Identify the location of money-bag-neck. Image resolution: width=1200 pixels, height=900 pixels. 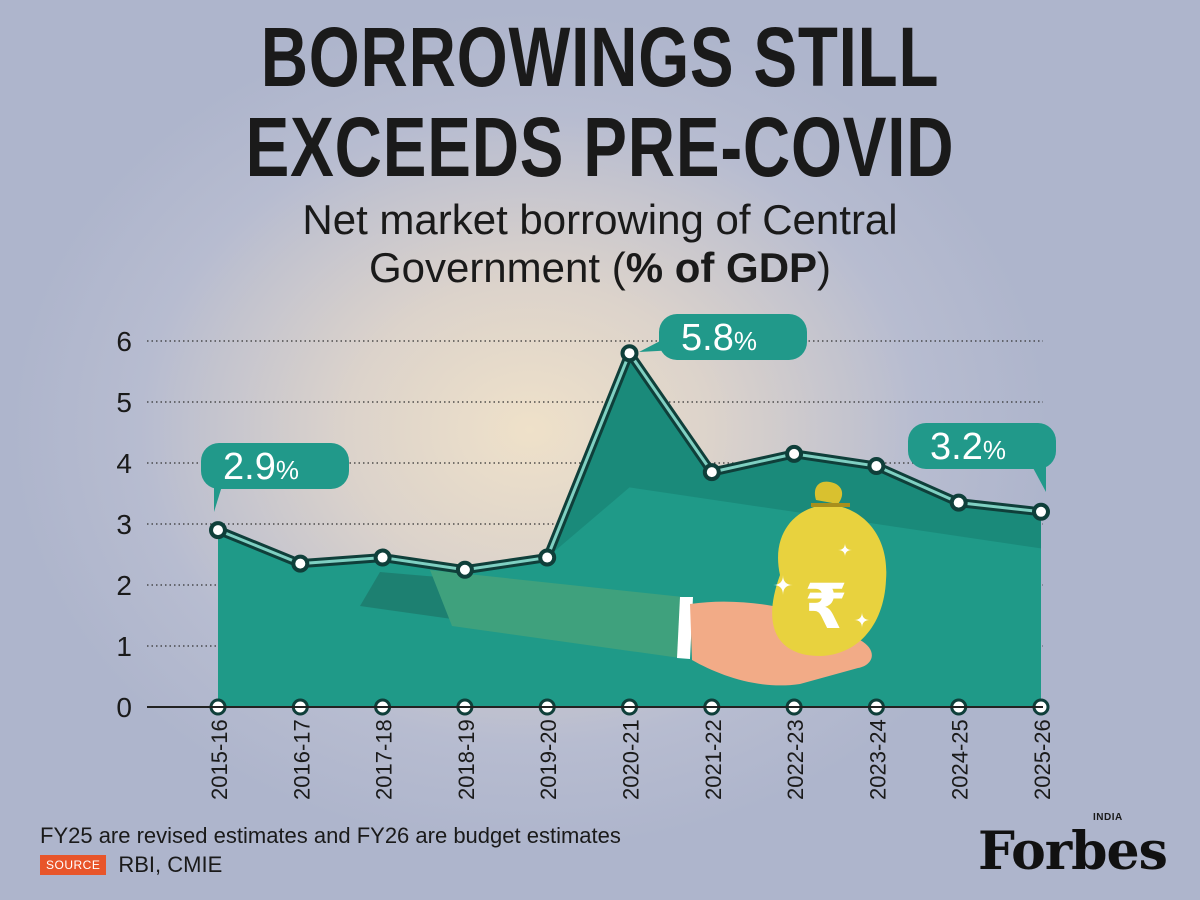
(828, 492).